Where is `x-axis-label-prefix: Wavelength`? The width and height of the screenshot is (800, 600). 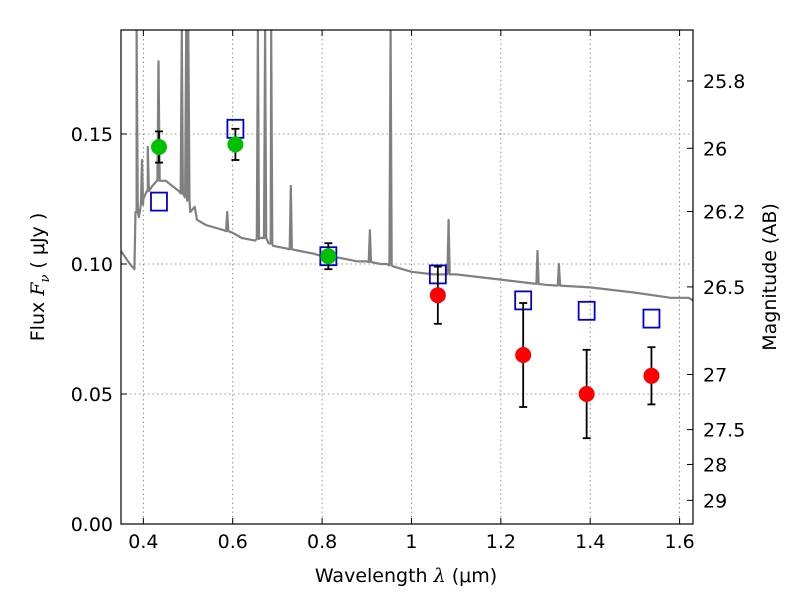 x-axis-label-prefix: Wavelength is located at coordinates (374, 576).